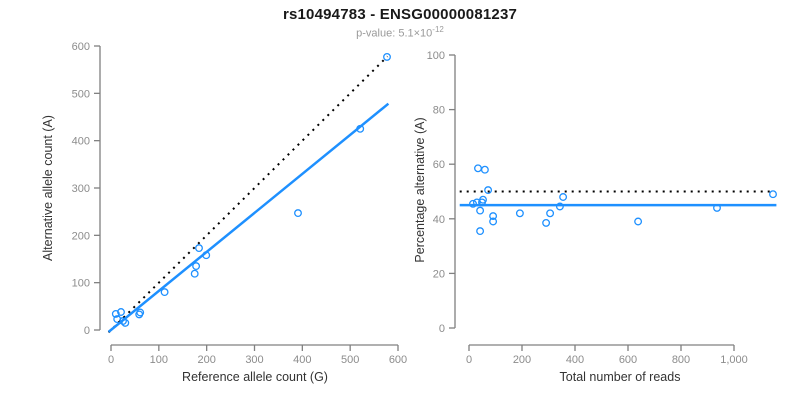  I want to click on y-tick-label: 200, so click(81, 236).